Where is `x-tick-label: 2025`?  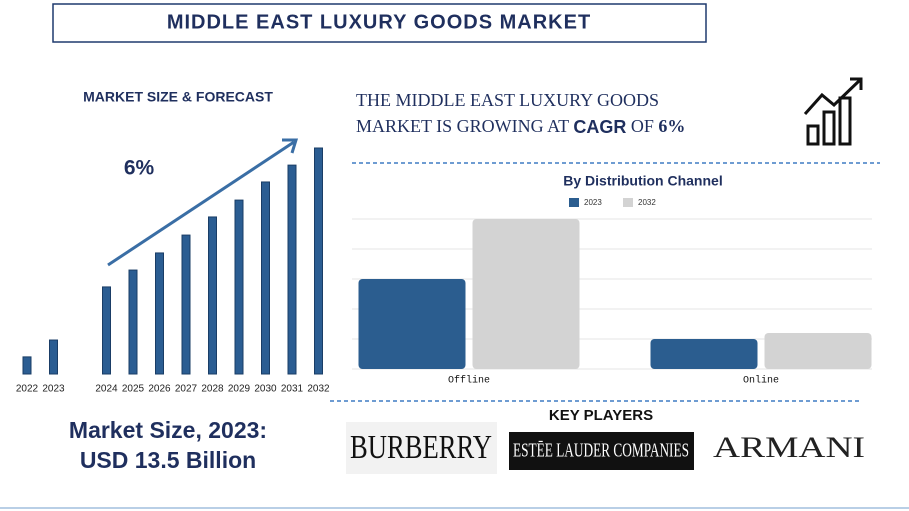 x-tick-label: 2025 is located at coordinates (133, 389).